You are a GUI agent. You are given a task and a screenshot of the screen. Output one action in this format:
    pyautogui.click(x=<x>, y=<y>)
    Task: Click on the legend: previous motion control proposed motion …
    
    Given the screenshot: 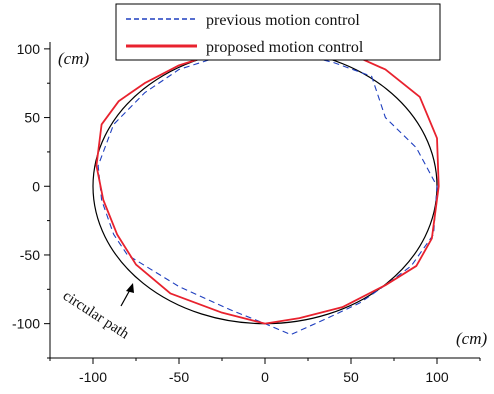 What is the action you would take?
    pyautogui.click(x=278, y=32)
    